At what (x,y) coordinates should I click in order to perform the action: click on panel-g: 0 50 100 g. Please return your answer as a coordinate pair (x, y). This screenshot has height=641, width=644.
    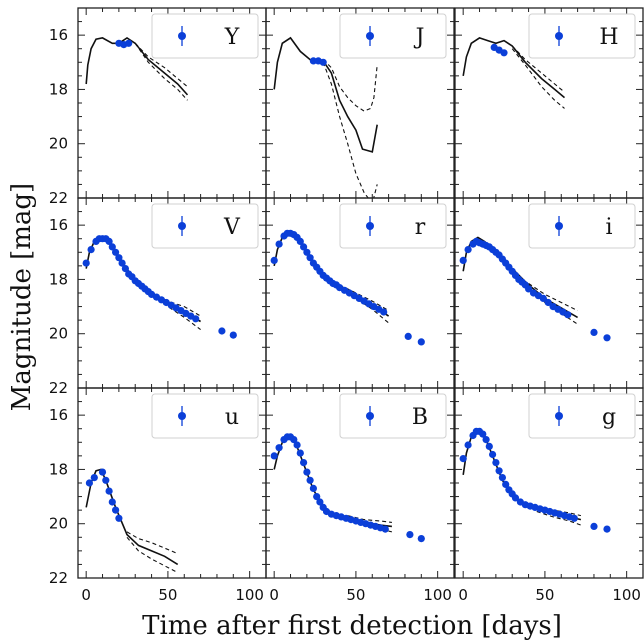
    Looking at the image, I should click on (549, 495).